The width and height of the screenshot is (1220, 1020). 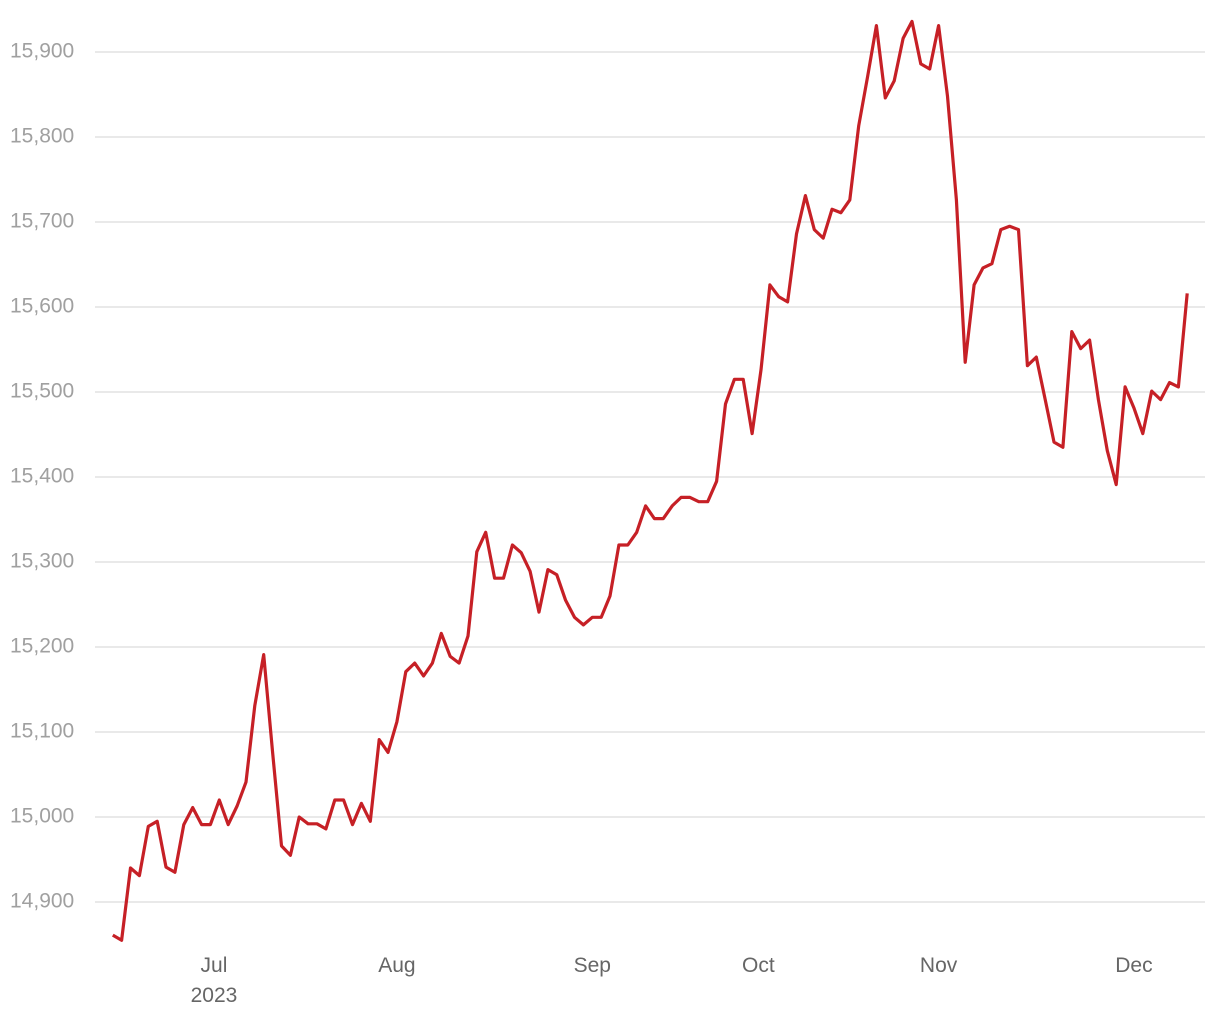 I want to click on x-tick-label: Sep, so click(x=592, y=965).